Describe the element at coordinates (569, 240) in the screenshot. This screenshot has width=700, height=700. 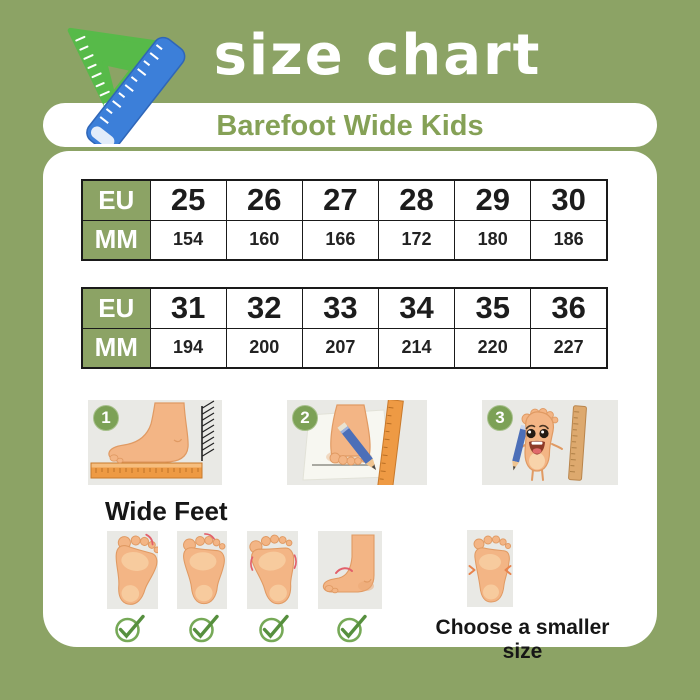
I see `mm-length-cell: 186` at that location.